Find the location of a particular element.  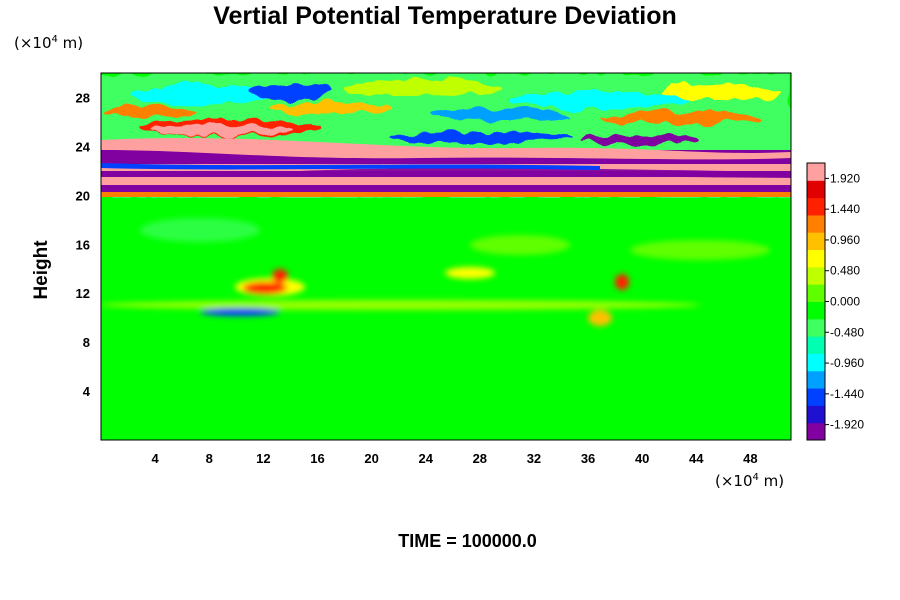

colorbar-tick-label: -1.920 is located at coordinates (847, 425).